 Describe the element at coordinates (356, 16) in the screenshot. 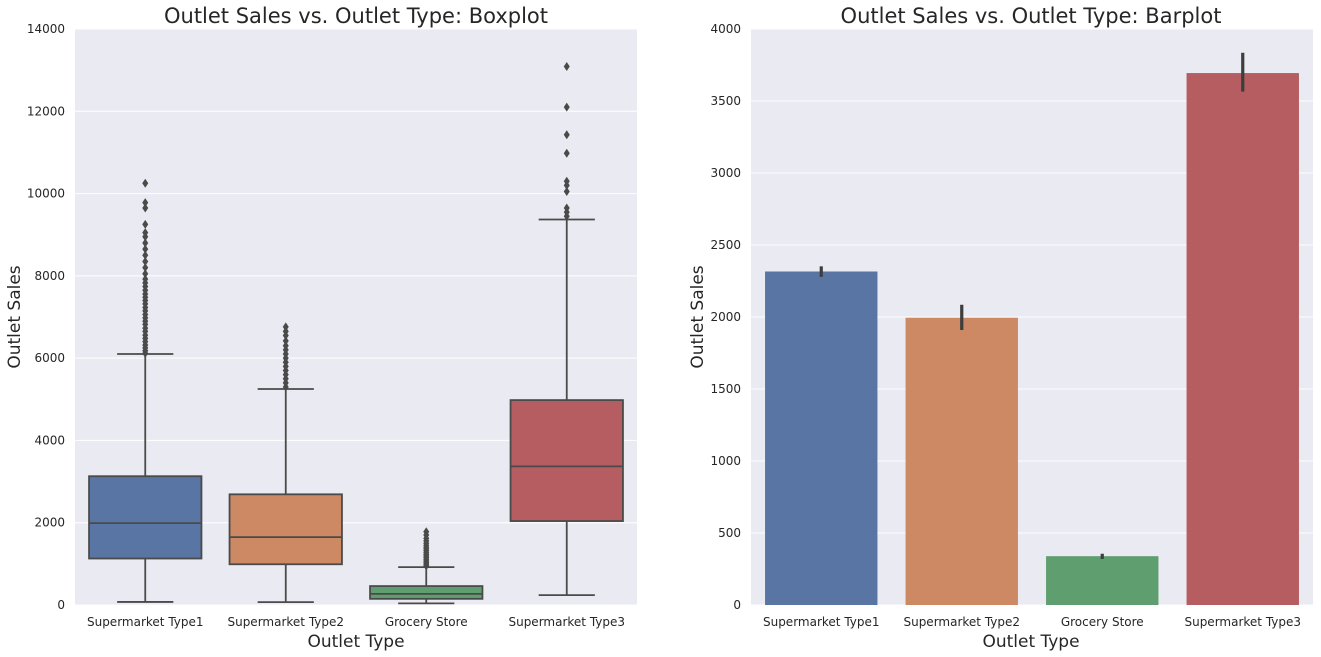

I see `boxplot-title: Outlet Sales vs. Outlet Type: Boxplot` at that location.